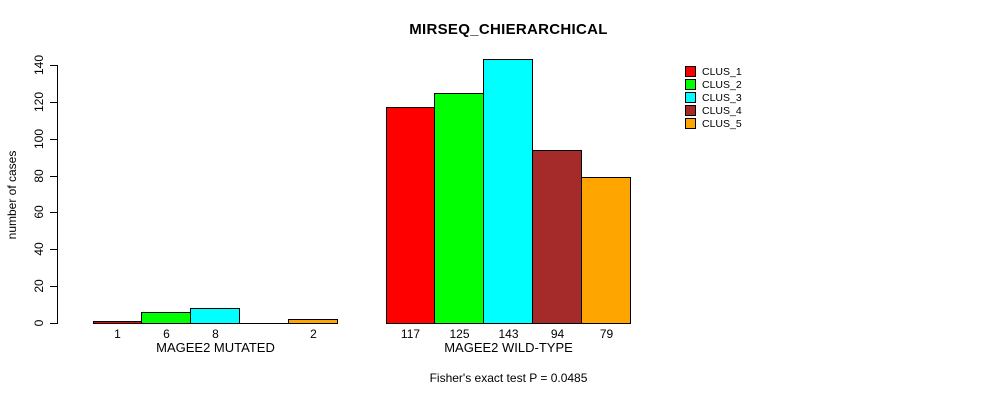 The width and height of the screenshot is (990, 400). What do you see at coordinates (410, 334) in the screenshot?
I see `bar-value-label: 117` at bounding box center [410, 334].